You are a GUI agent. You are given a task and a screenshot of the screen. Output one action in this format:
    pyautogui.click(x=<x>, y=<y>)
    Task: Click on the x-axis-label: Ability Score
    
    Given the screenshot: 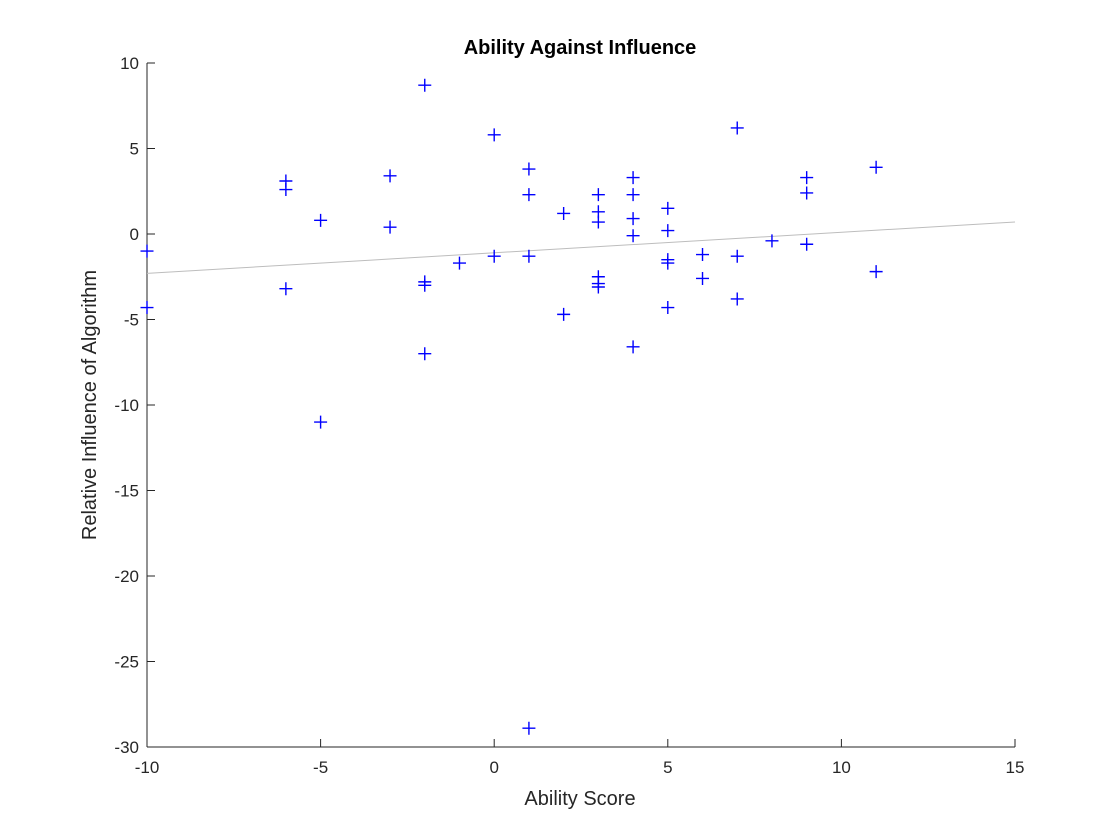 What is the action you would take?
    pyautogui.click(x=579, y=799)
    